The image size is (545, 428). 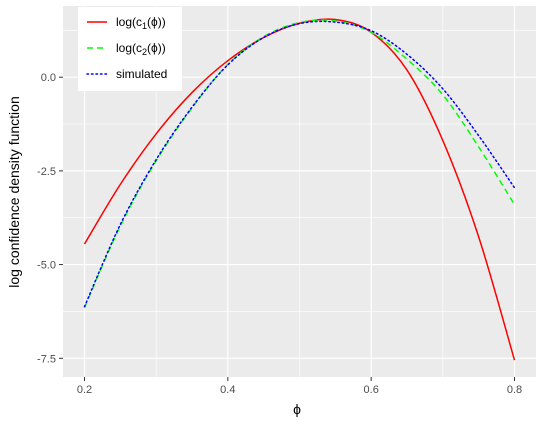 What do you see at coordinates (227, 390) in the screenshot?
I see `x-tick-label: 0.4` at bounding box center [227, 390].